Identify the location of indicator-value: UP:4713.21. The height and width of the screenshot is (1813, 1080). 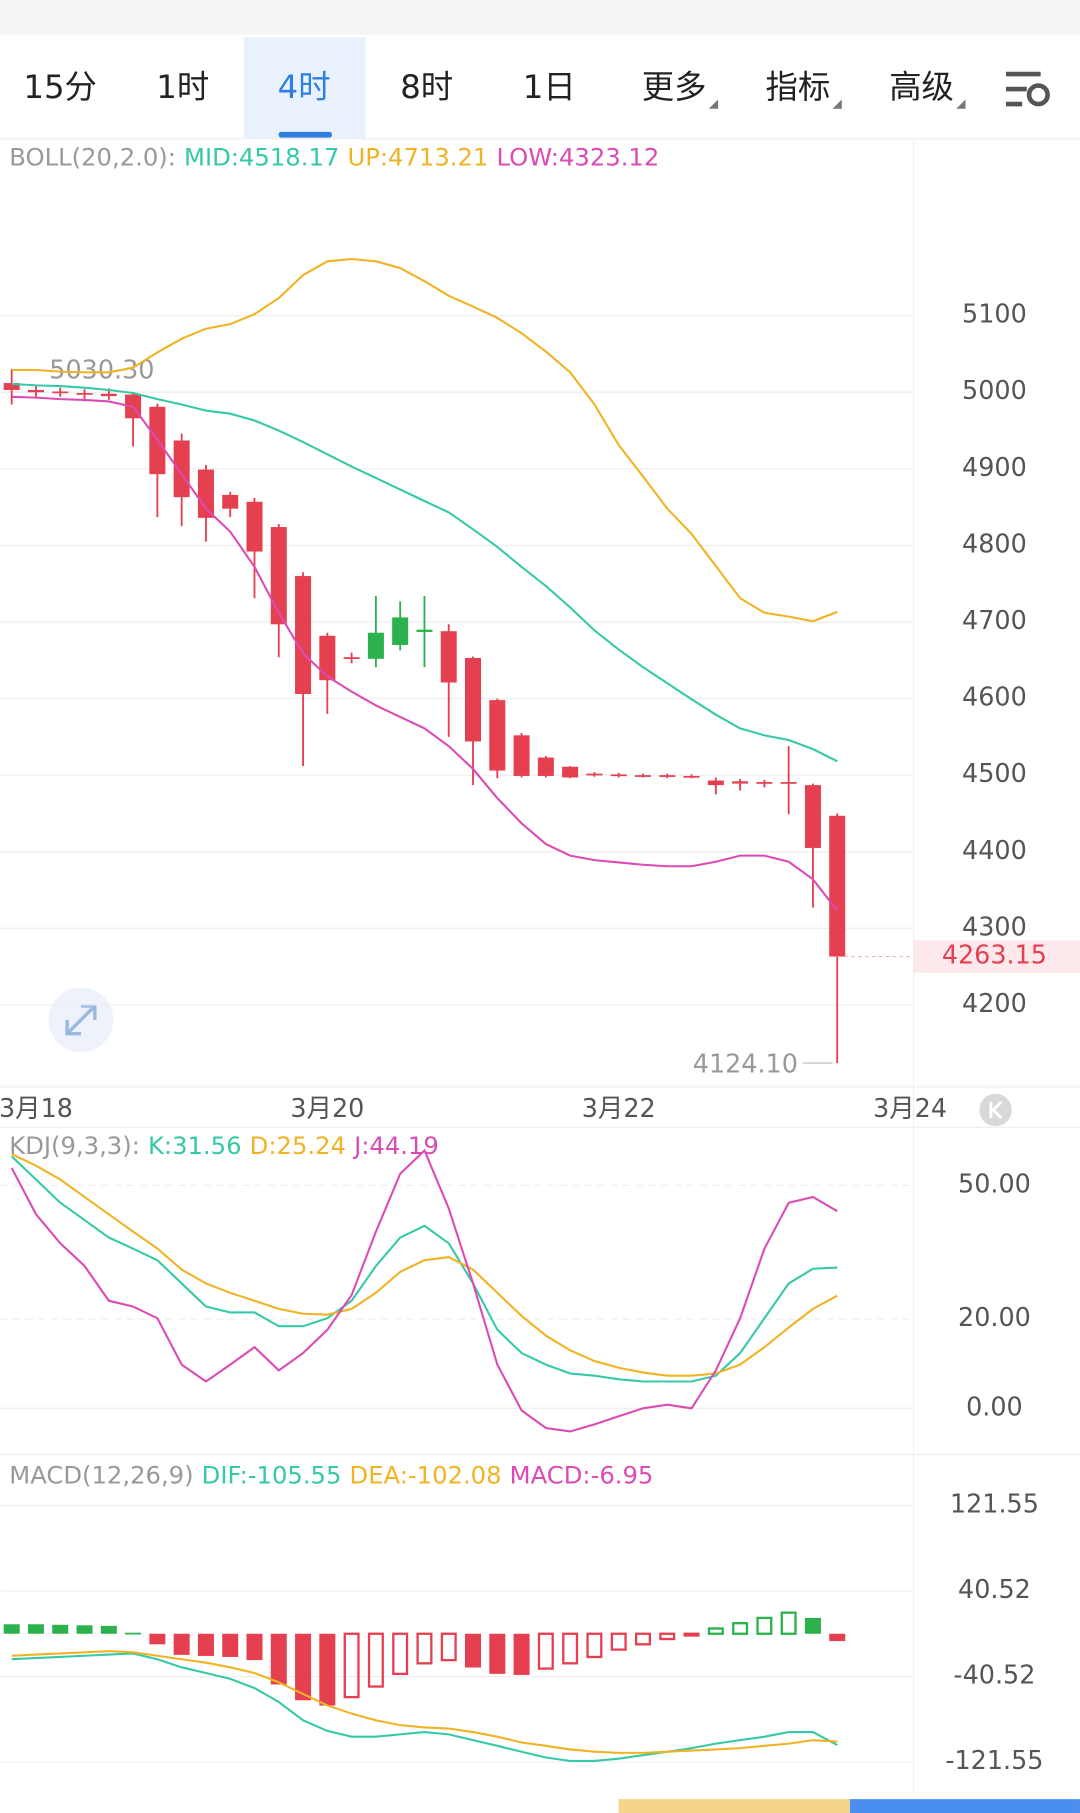
(417, 156).